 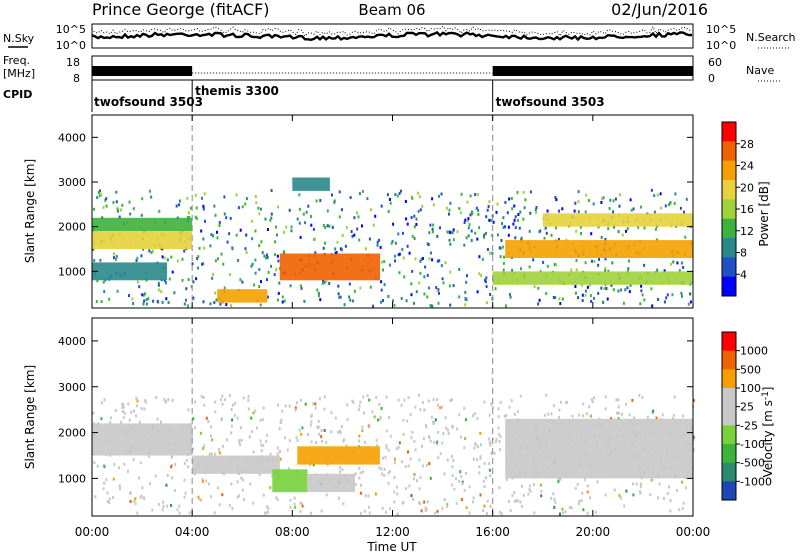 What do you see at coordinates (338, 455) in the screenshot?
I see `velocity-band` at bounding box center [338, 455].